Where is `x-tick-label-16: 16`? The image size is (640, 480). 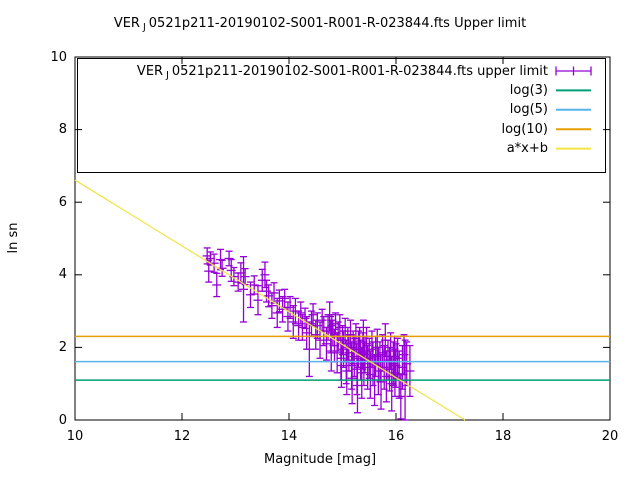 x-tick-label-16: 16 is located at coordinates (396, 436).